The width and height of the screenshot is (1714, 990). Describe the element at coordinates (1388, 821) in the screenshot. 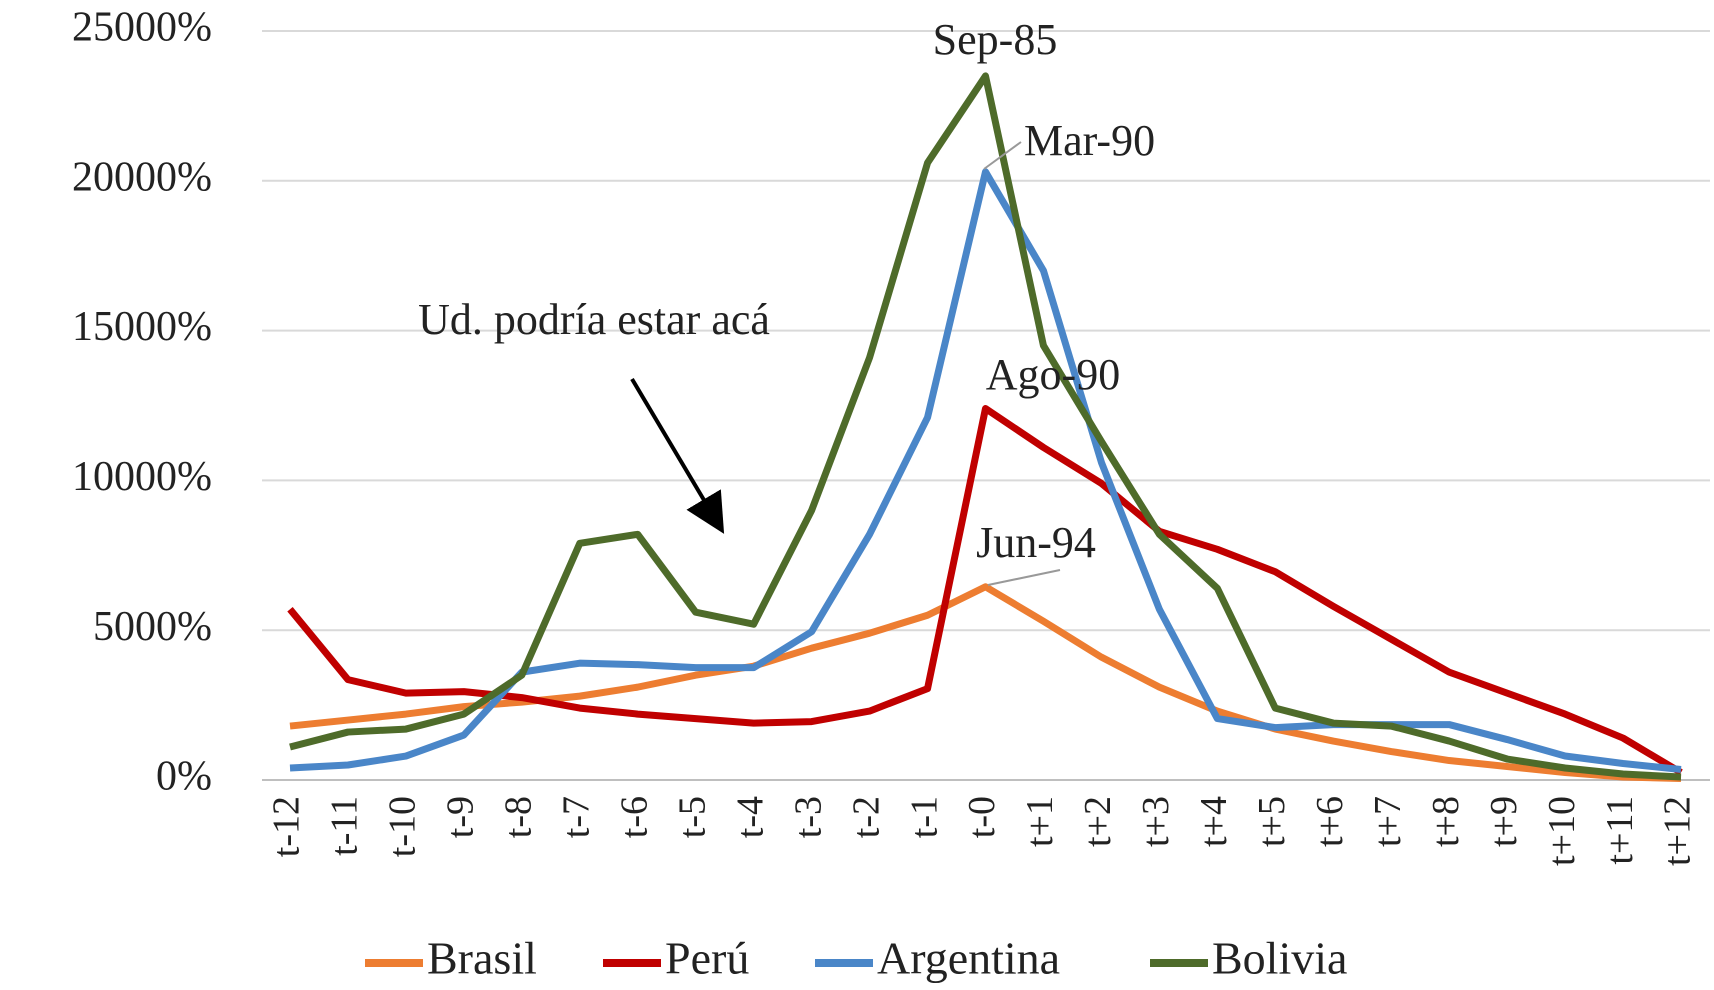

I see `x-tick-label: t+7` at that location.